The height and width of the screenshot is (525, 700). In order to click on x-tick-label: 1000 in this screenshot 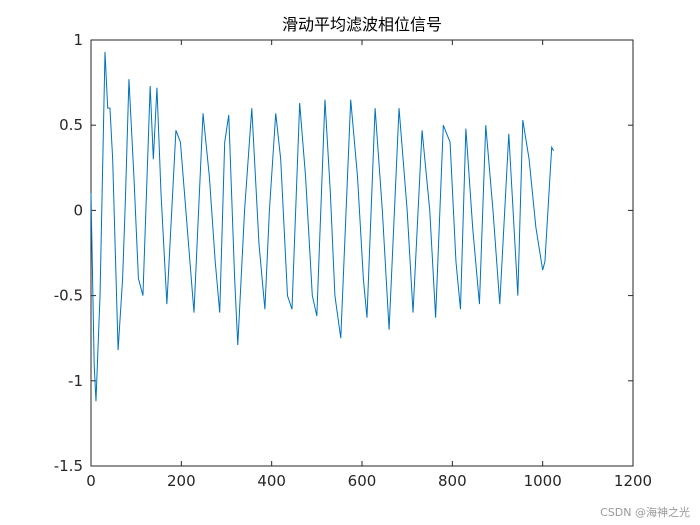, I will do `click(543, 481)`.